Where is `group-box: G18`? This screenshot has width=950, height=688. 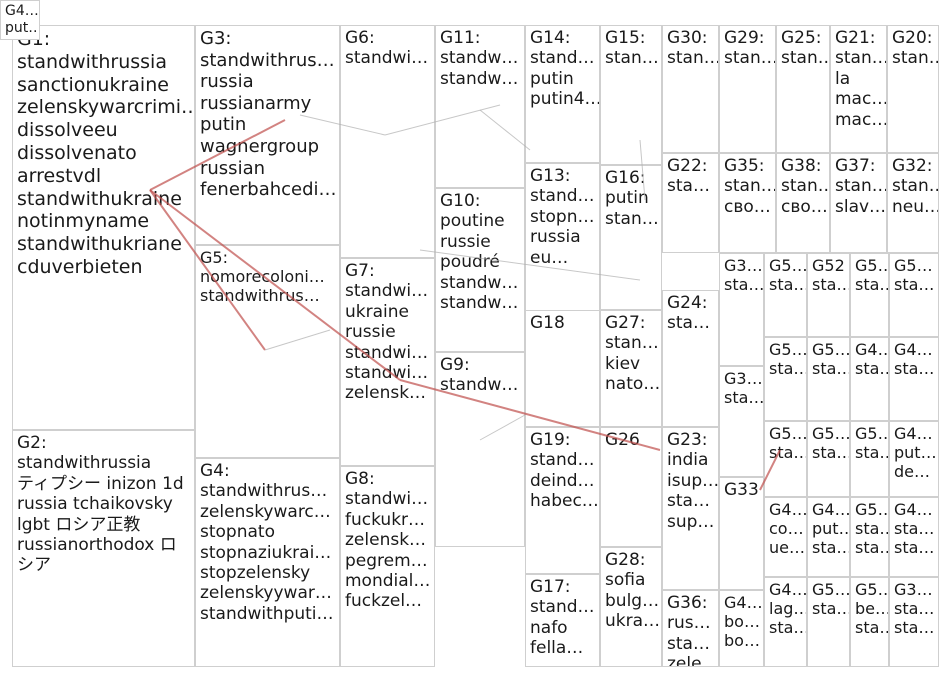
group-box: G18 is located at coordinates (562, 368).